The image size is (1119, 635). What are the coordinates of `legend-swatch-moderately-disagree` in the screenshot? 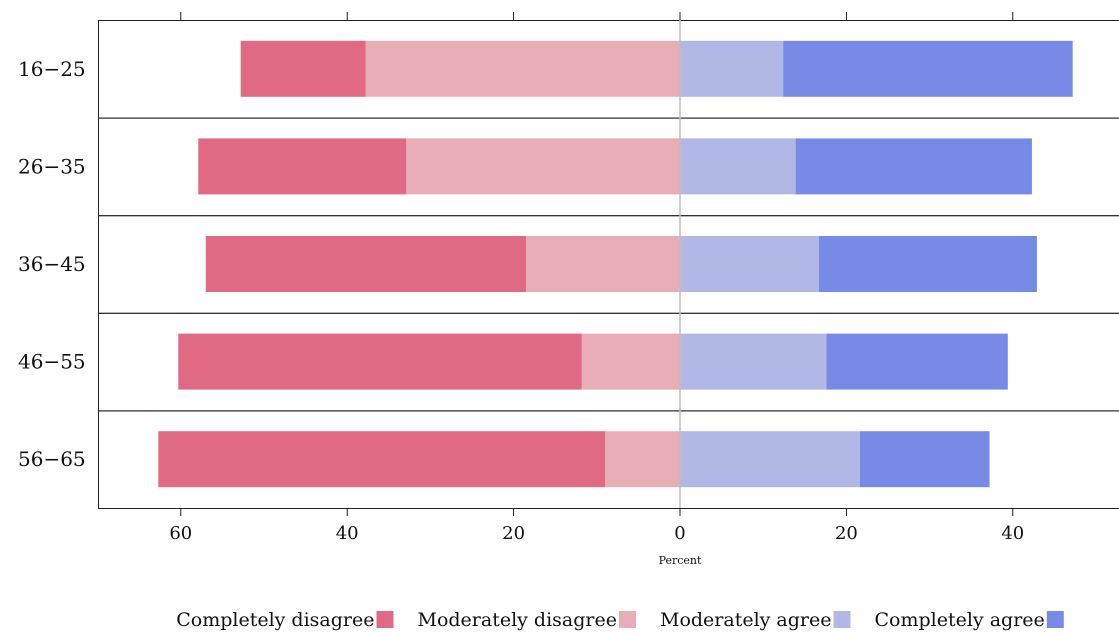 It's located at (627, 619).